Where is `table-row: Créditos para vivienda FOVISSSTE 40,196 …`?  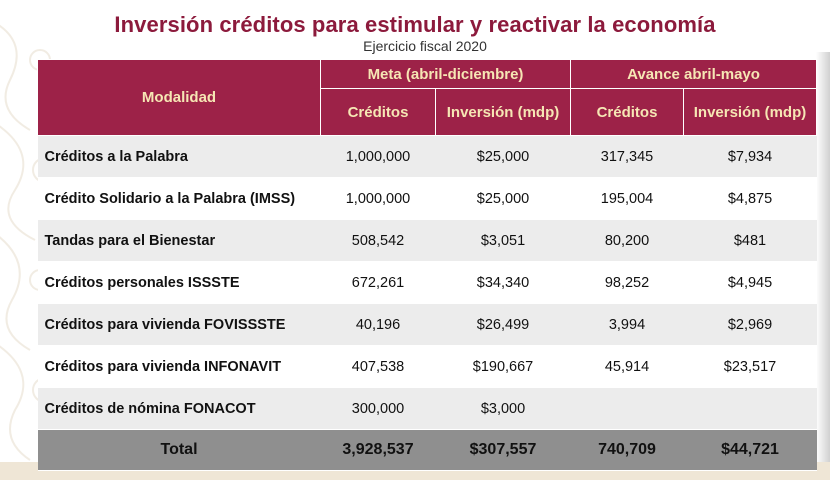 table-row: Créditos para vivienda FOVISSSTE 40,196 … is located at coordinates (427, 324).